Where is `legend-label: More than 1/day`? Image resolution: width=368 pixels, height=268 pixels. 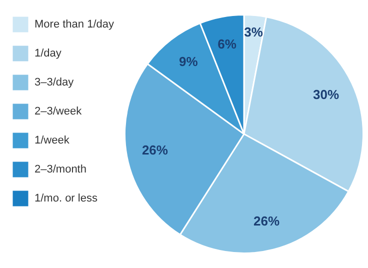 legend-label: More than 1/day is located at coordinates (74, 24).